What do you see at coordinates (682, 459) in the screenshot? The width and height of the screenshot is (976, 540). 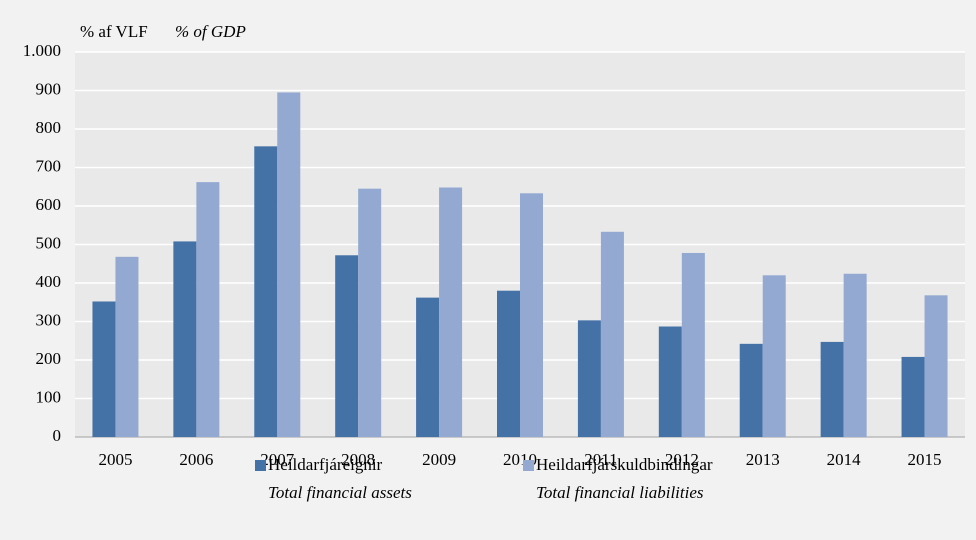 I see `x-tick-label: 2012` at bounding box center [682, 459].